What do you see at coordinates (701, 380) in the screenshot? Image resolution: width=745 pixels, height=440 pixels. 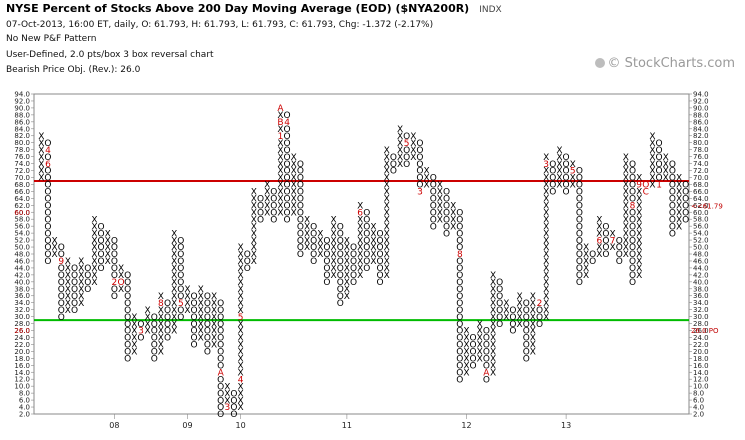 I see `y-tick-label-right: 12.0` at bounding box center [701, 380].